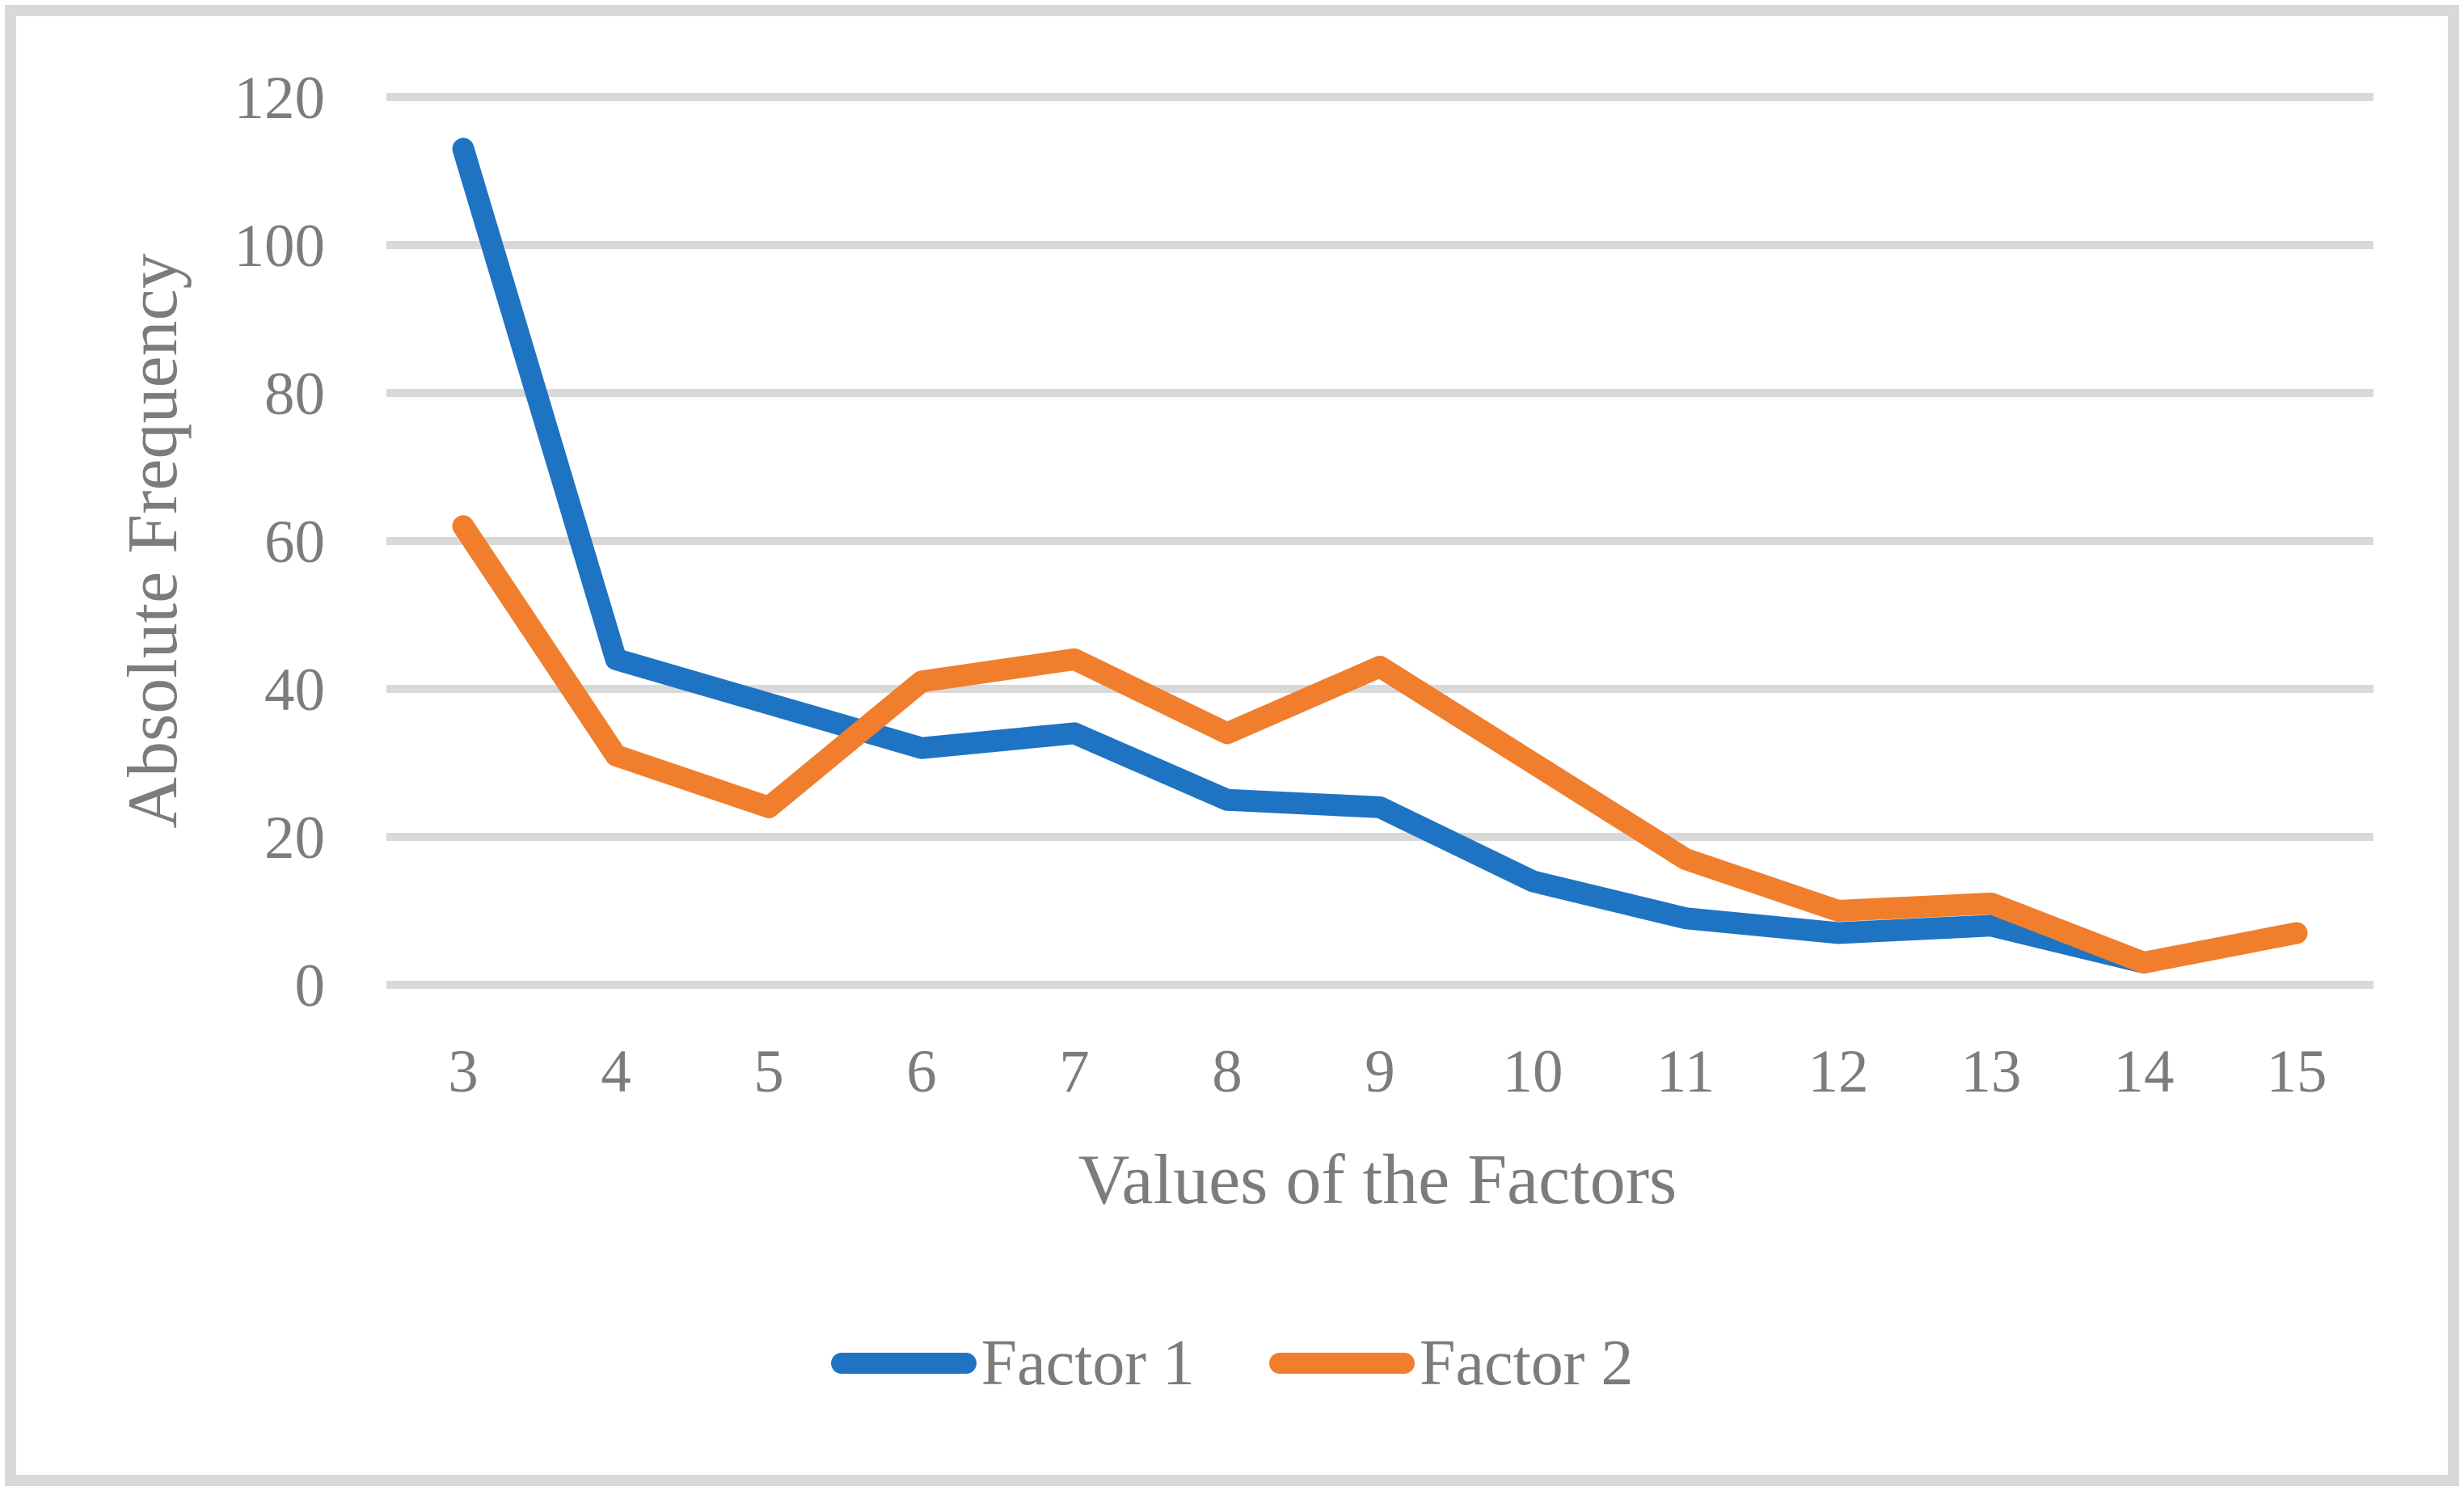 The width and height of the screenshot is (2464, 1491). Describe the element at coordinates (1992, 1071) in the screenshot. I see `x-tick-label: 13` at that location.